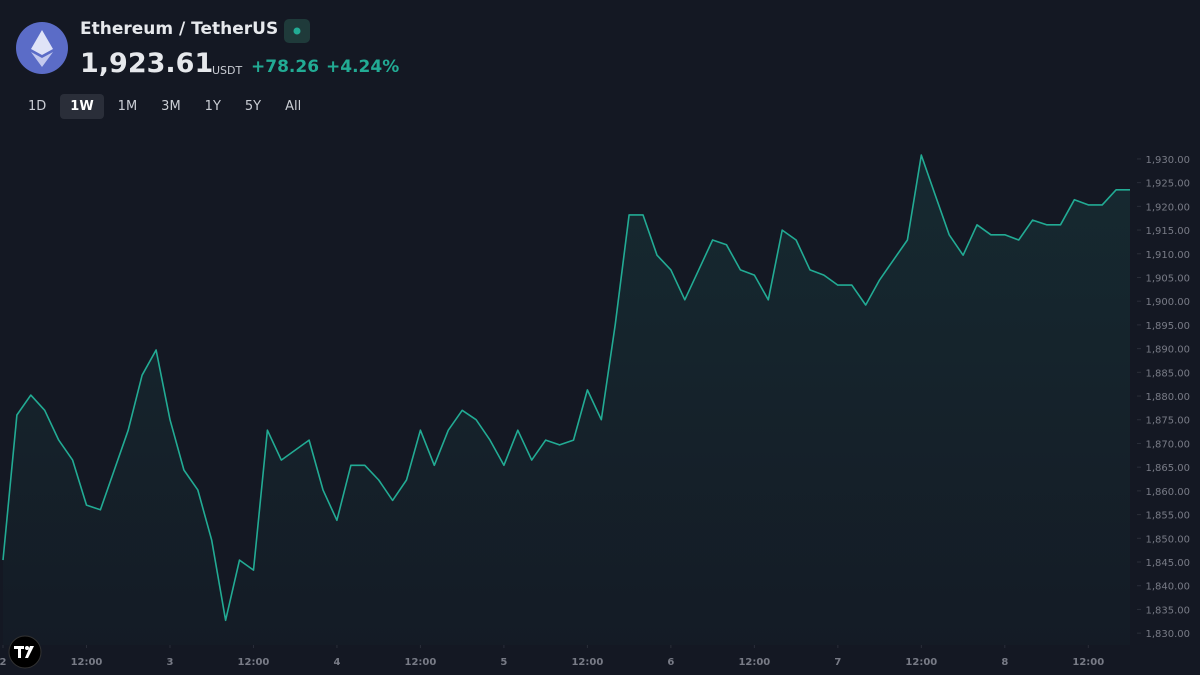  I want to click on y-tick-label: 1,835.00, so click(1167, 610).